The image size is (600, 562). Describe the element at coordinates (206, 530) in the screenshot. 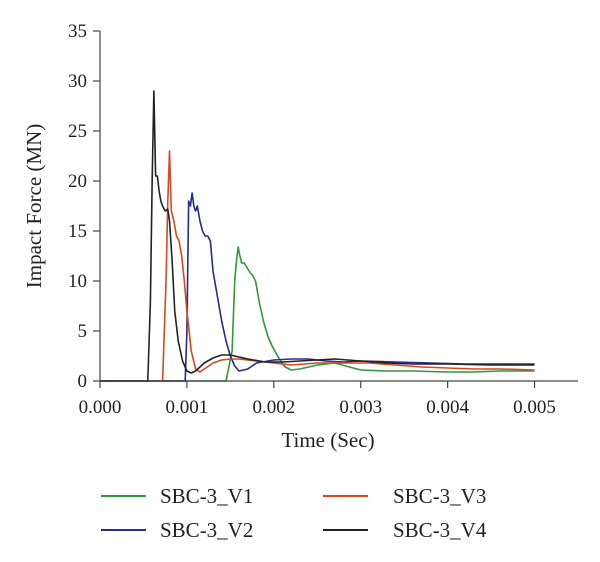

I see `legend-label: SBC-3_V2` at that location.